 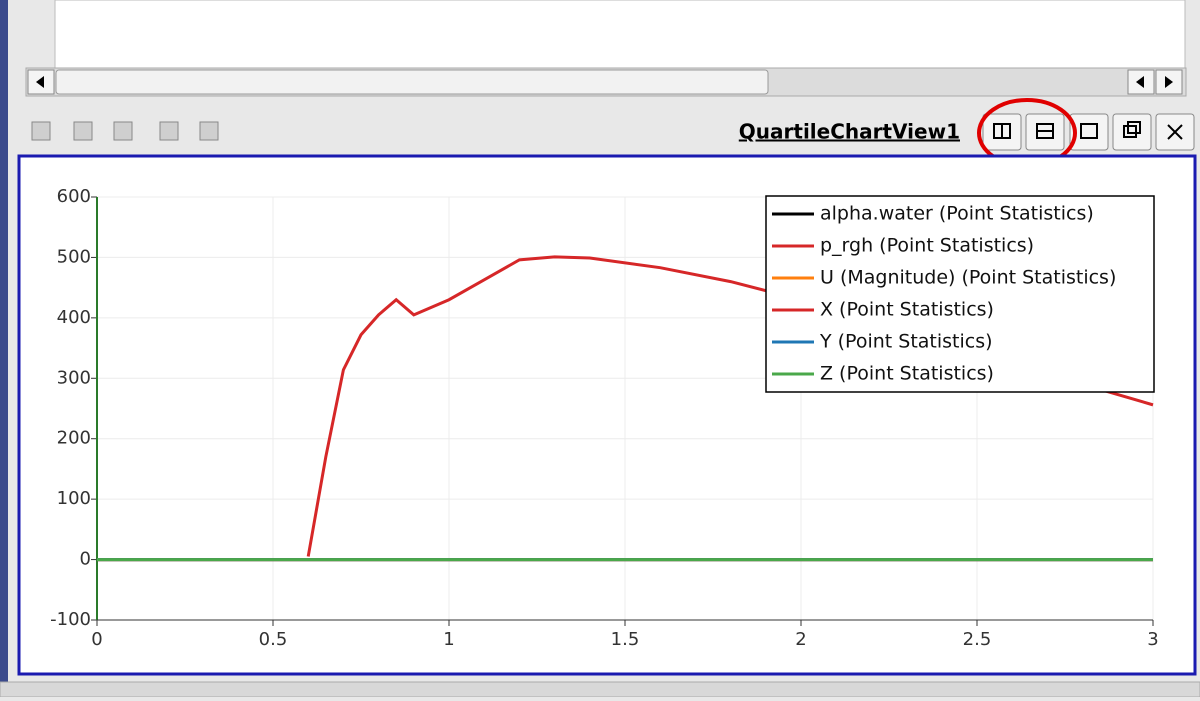 I want to click on y-tick-label: 200, so click(x=74, y=438).